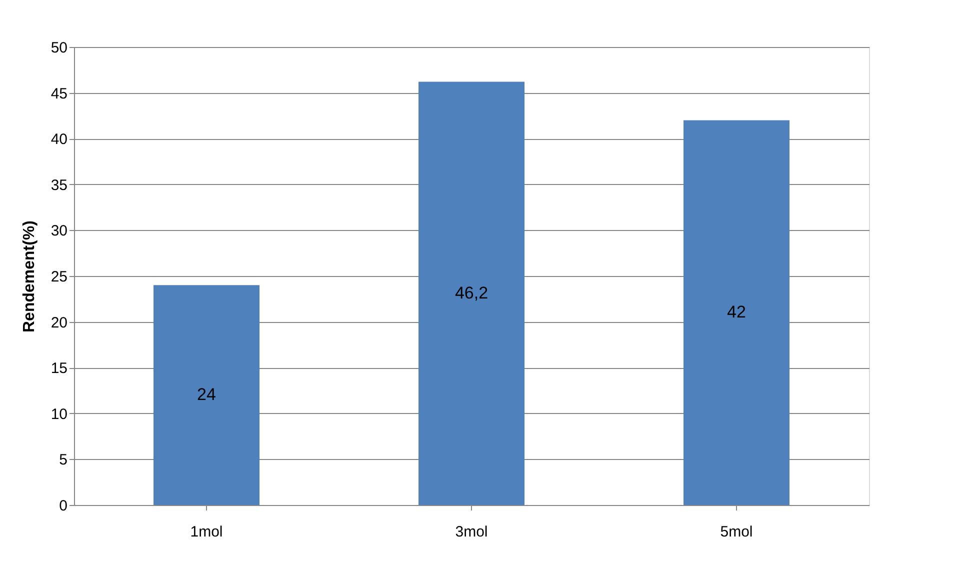 Image resolution: width=961 pixels, height=581 pixels. Describe the element at coordinates (59, 185) in the screenshot. I see `y-tick-label: 35` at that location.